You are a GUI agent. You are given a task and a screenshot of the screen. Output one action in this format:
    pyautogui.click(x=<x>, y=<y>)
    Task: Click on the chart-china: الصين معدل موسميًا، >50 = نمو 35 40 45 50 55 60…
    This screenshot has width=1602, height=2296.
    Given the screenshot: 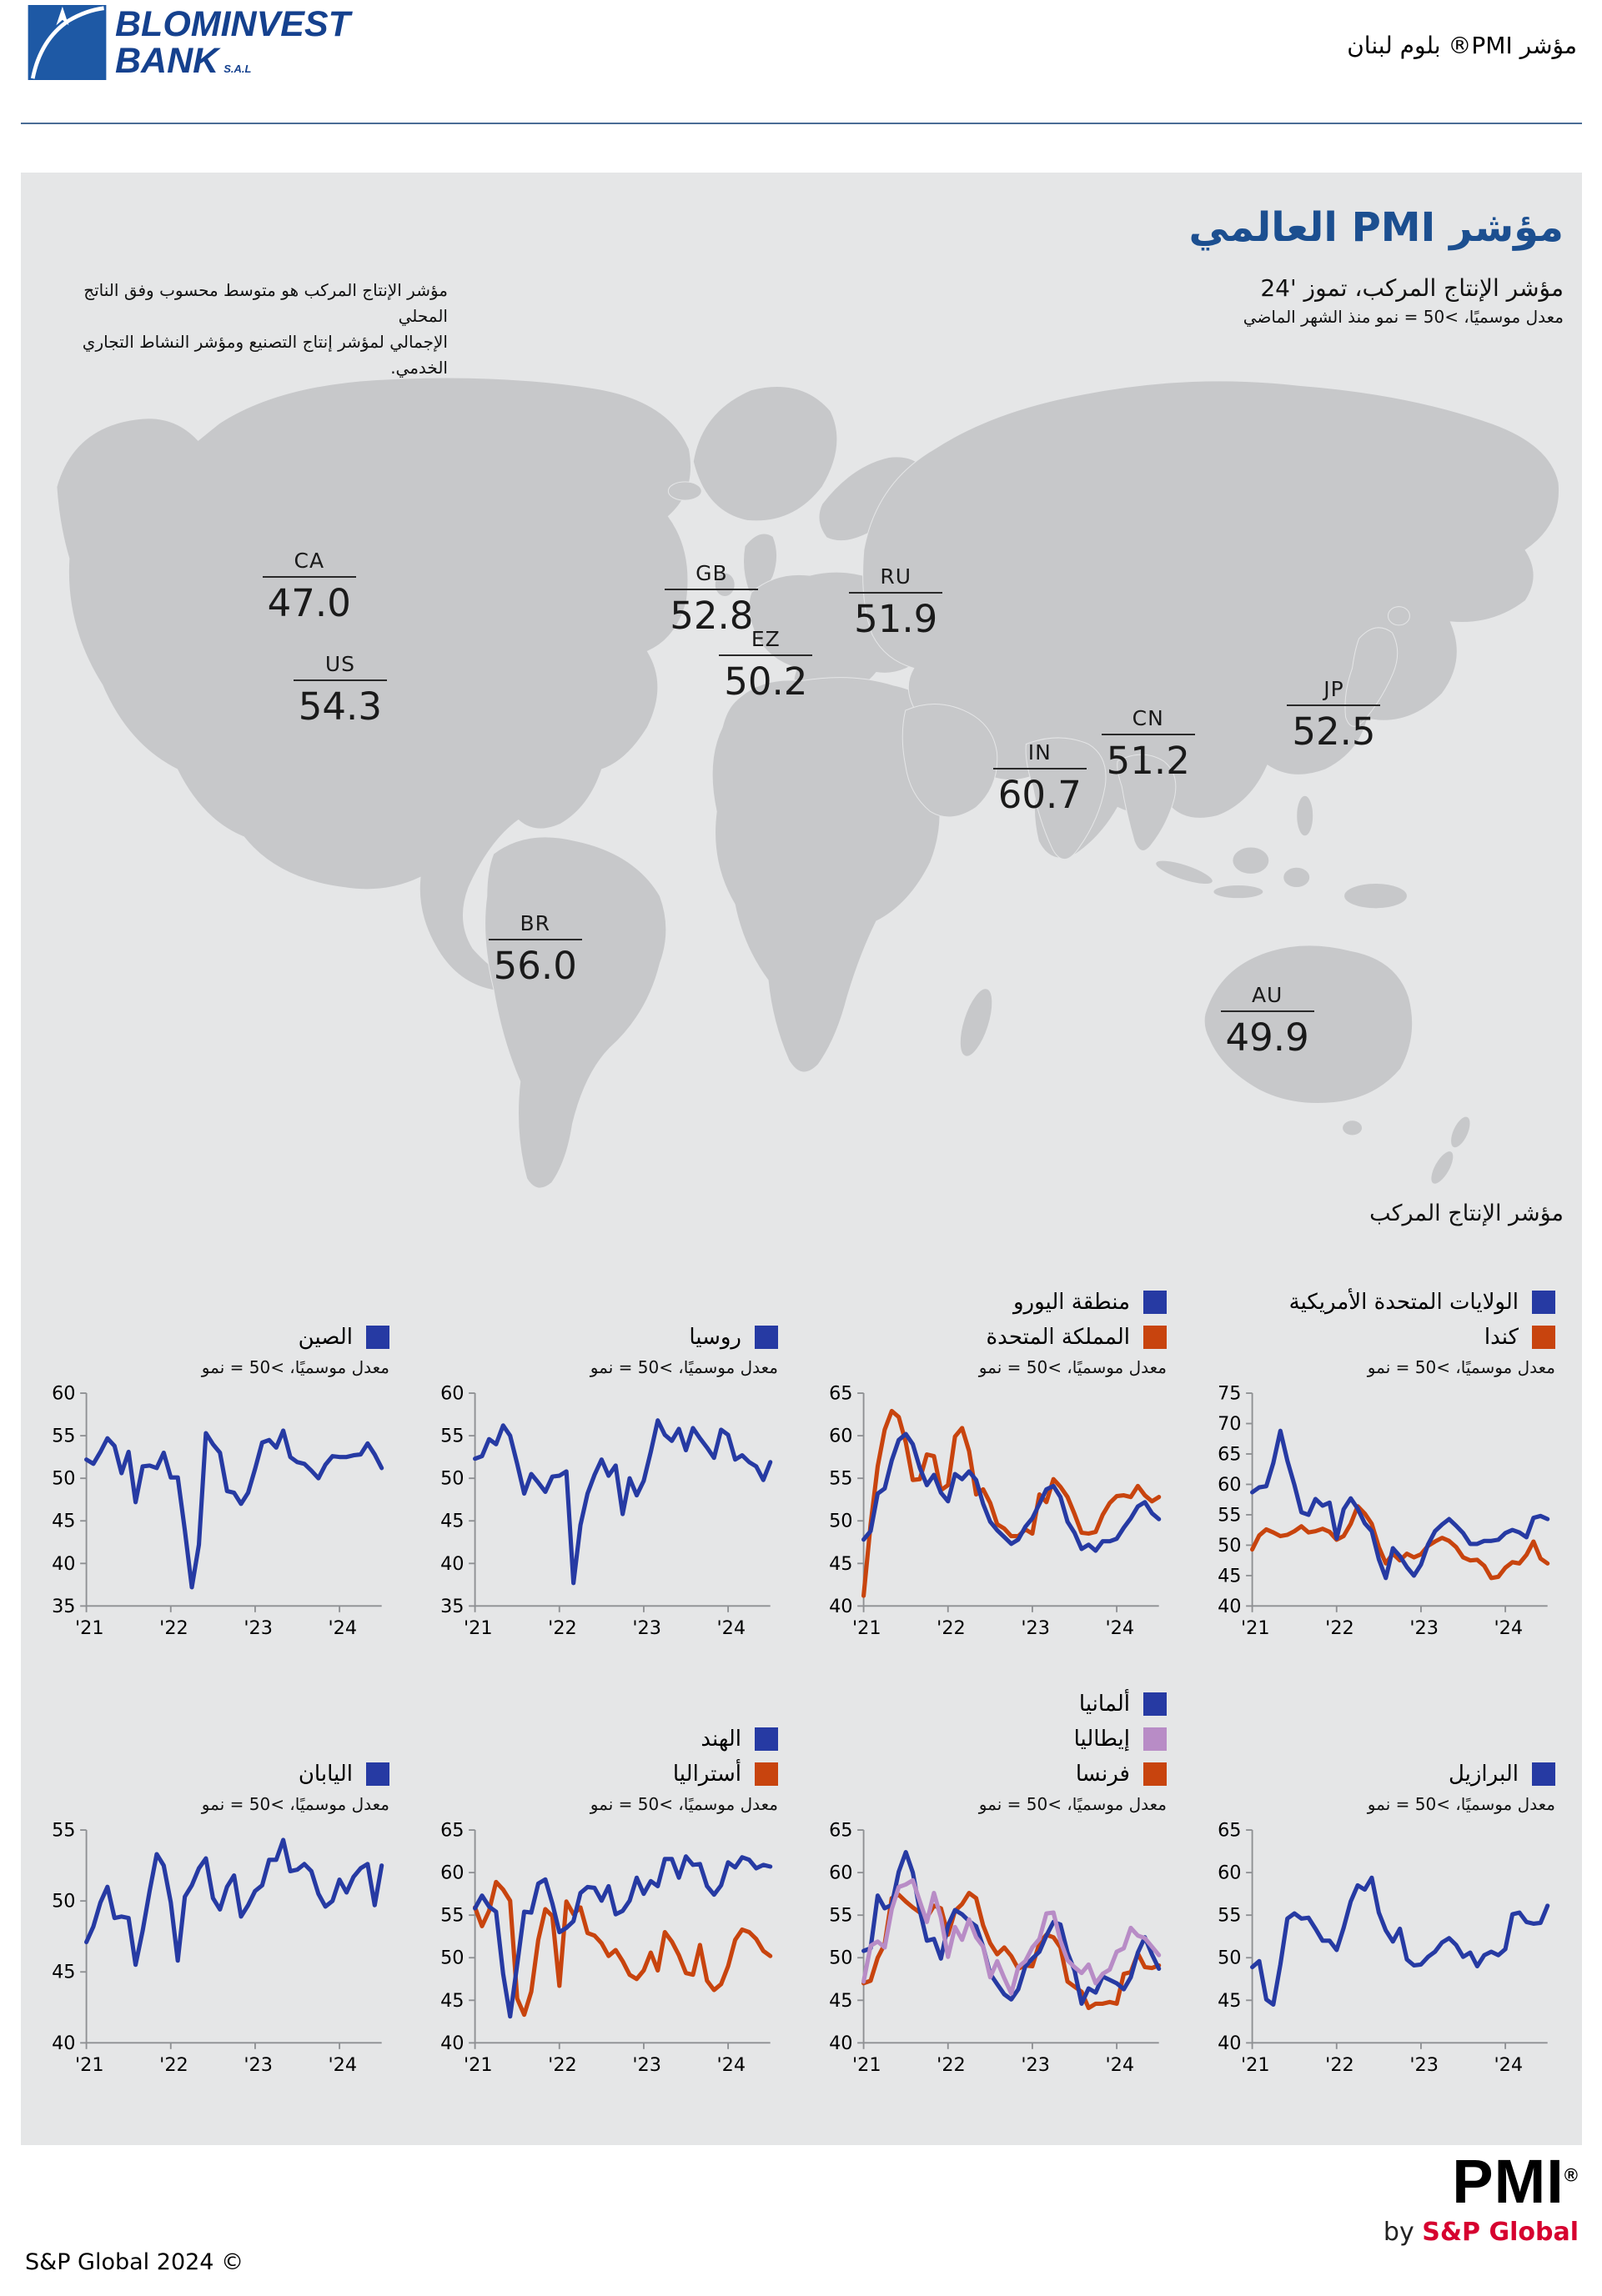 What is the action you would take?
    pyautogui.click(x=218, y=1440)
    